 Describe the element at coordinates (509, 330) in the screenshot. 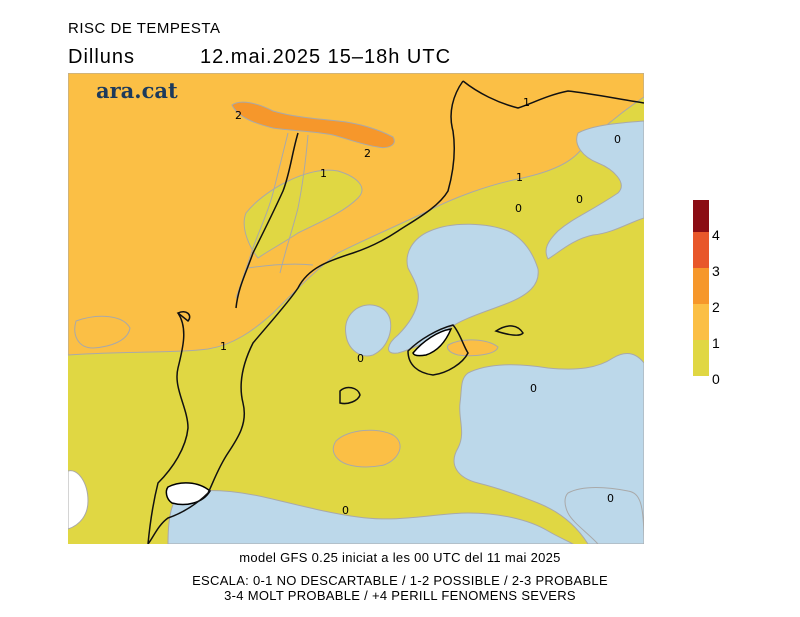

I see `coastline-islands` at that location.